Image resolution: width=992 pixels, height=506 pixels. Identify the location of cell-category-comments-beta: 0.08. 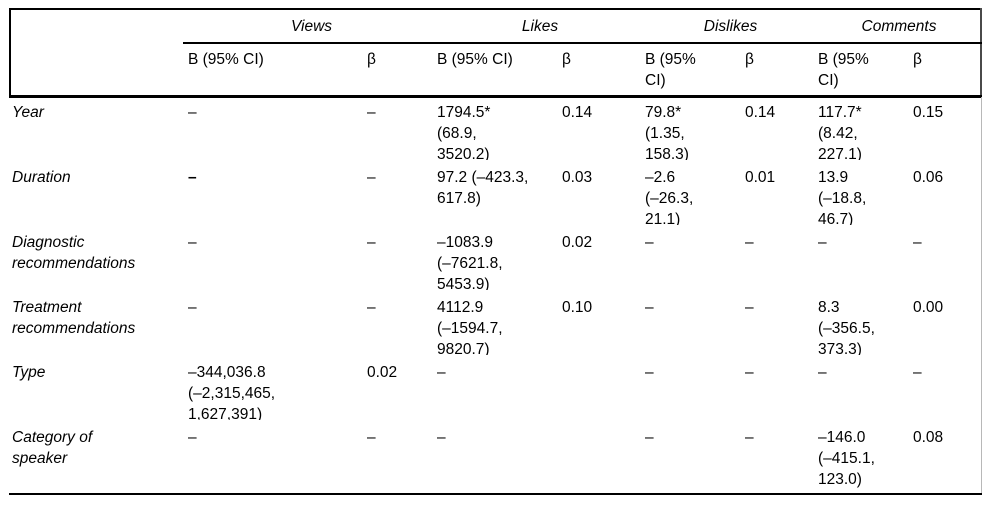
(928, 437).